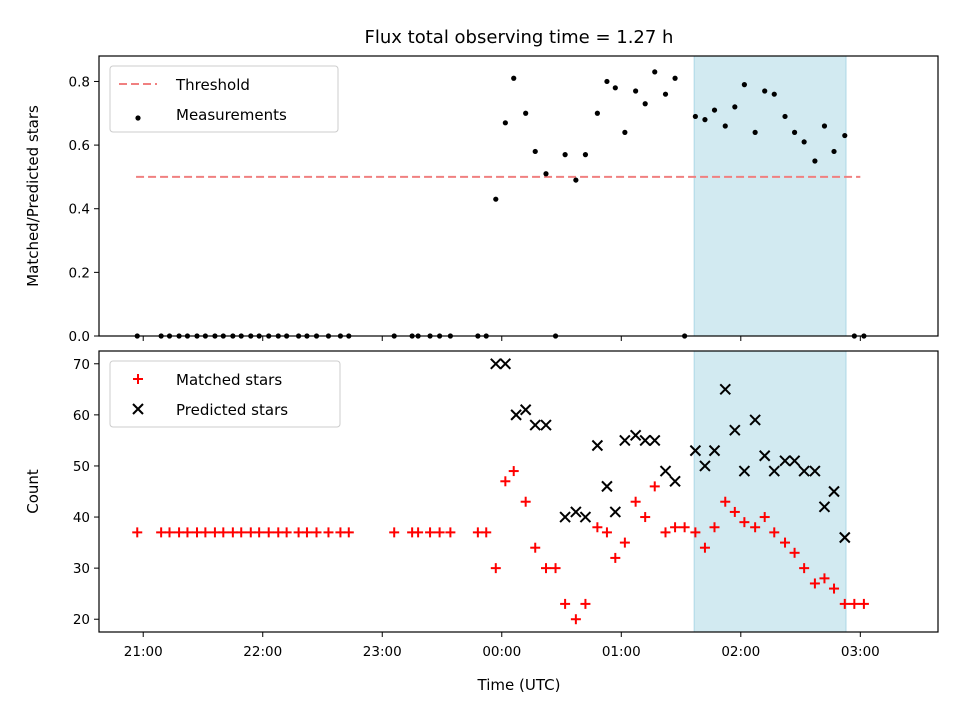 The height and width of the screenshot is (720, 960). Describe the element at coordinates (860, 652) in the screenshot. I see `x-tick-label: 03:00` at that location.